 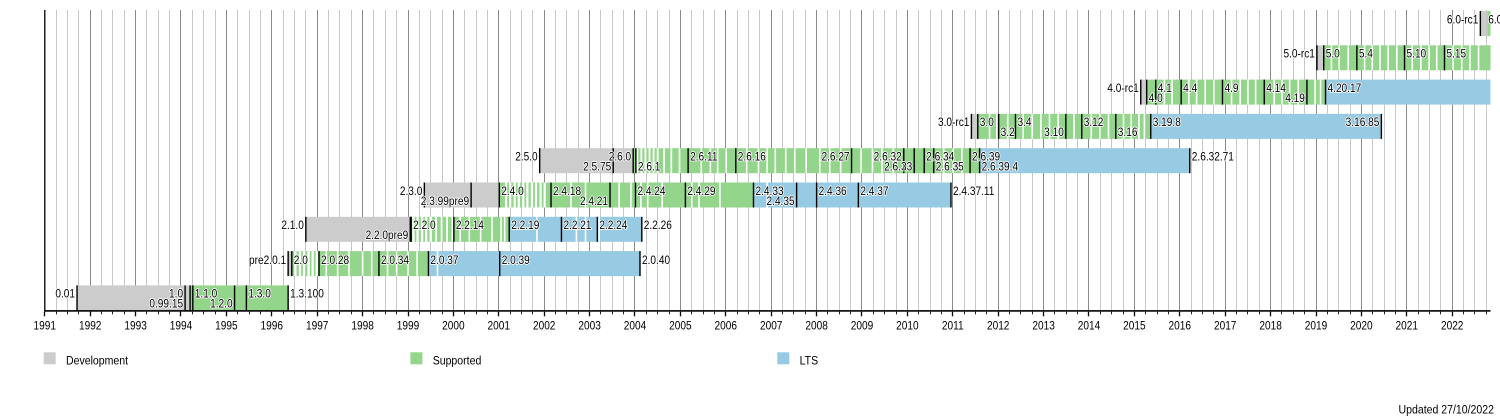 I want to click on svg-text: Updated 27/10/2022, so click(x=1447, y=409).